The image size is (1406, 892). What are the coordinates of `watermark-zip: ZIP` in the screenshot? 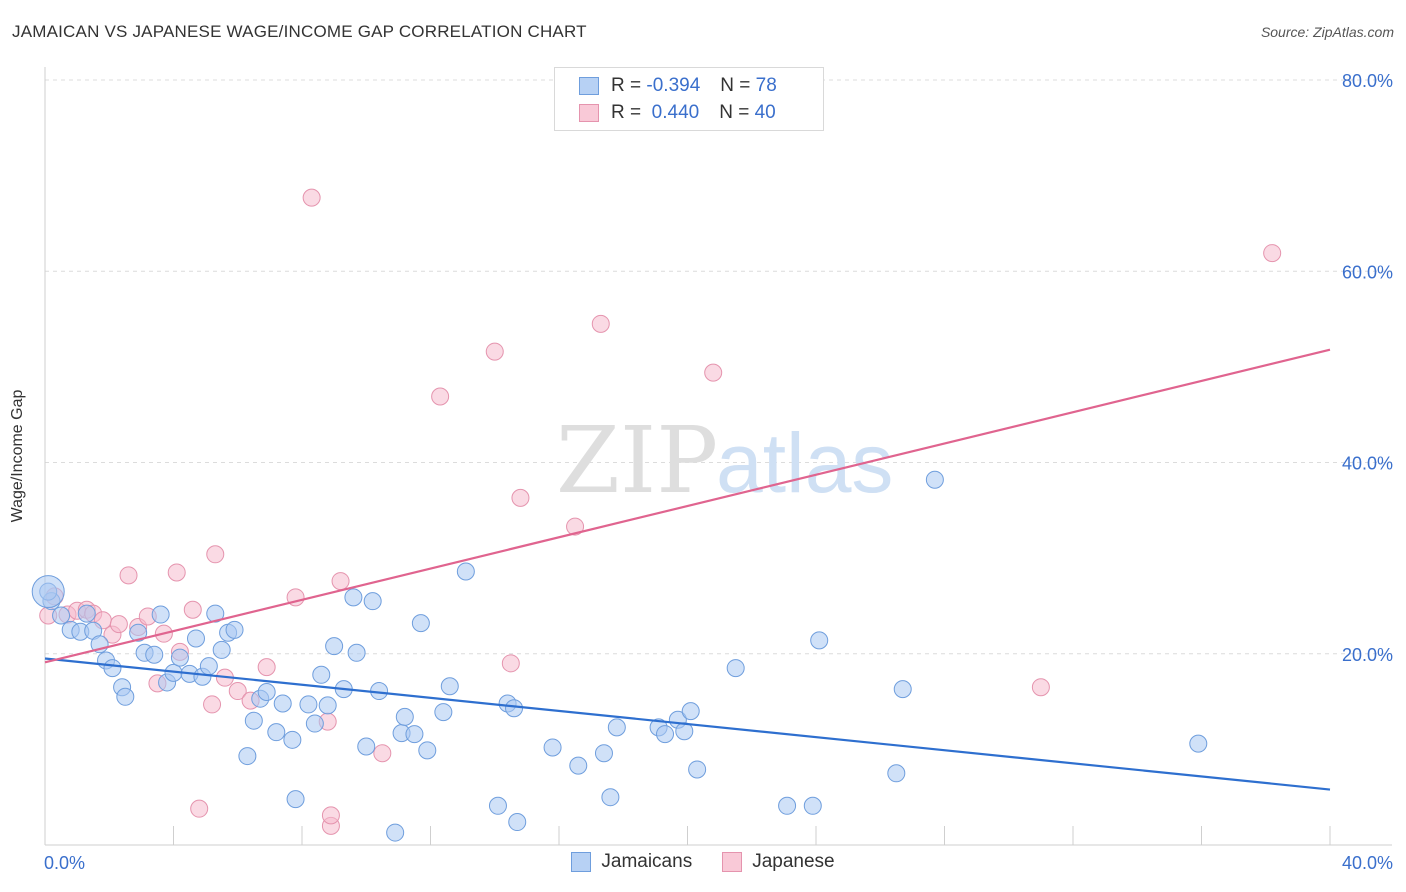 It's located at (637, 460).